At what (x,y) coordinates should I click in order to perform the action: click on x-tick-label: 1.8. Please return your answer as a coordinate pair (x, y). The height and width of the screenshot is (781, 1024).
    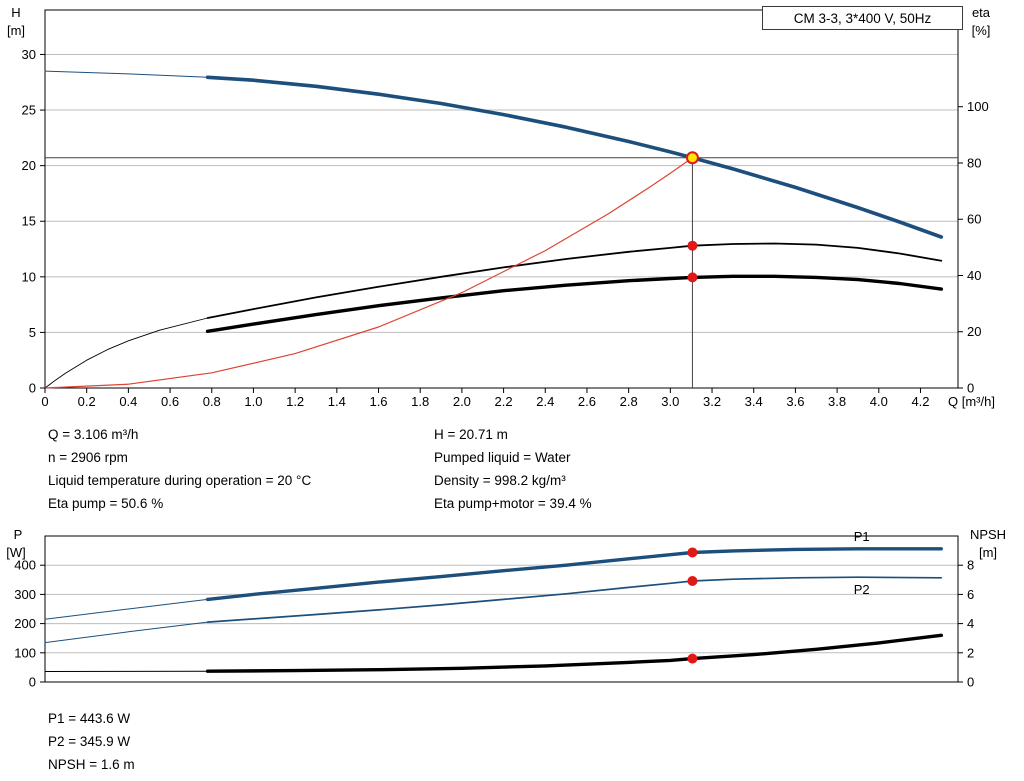
    Looking at the image, I should click on (420, 401).